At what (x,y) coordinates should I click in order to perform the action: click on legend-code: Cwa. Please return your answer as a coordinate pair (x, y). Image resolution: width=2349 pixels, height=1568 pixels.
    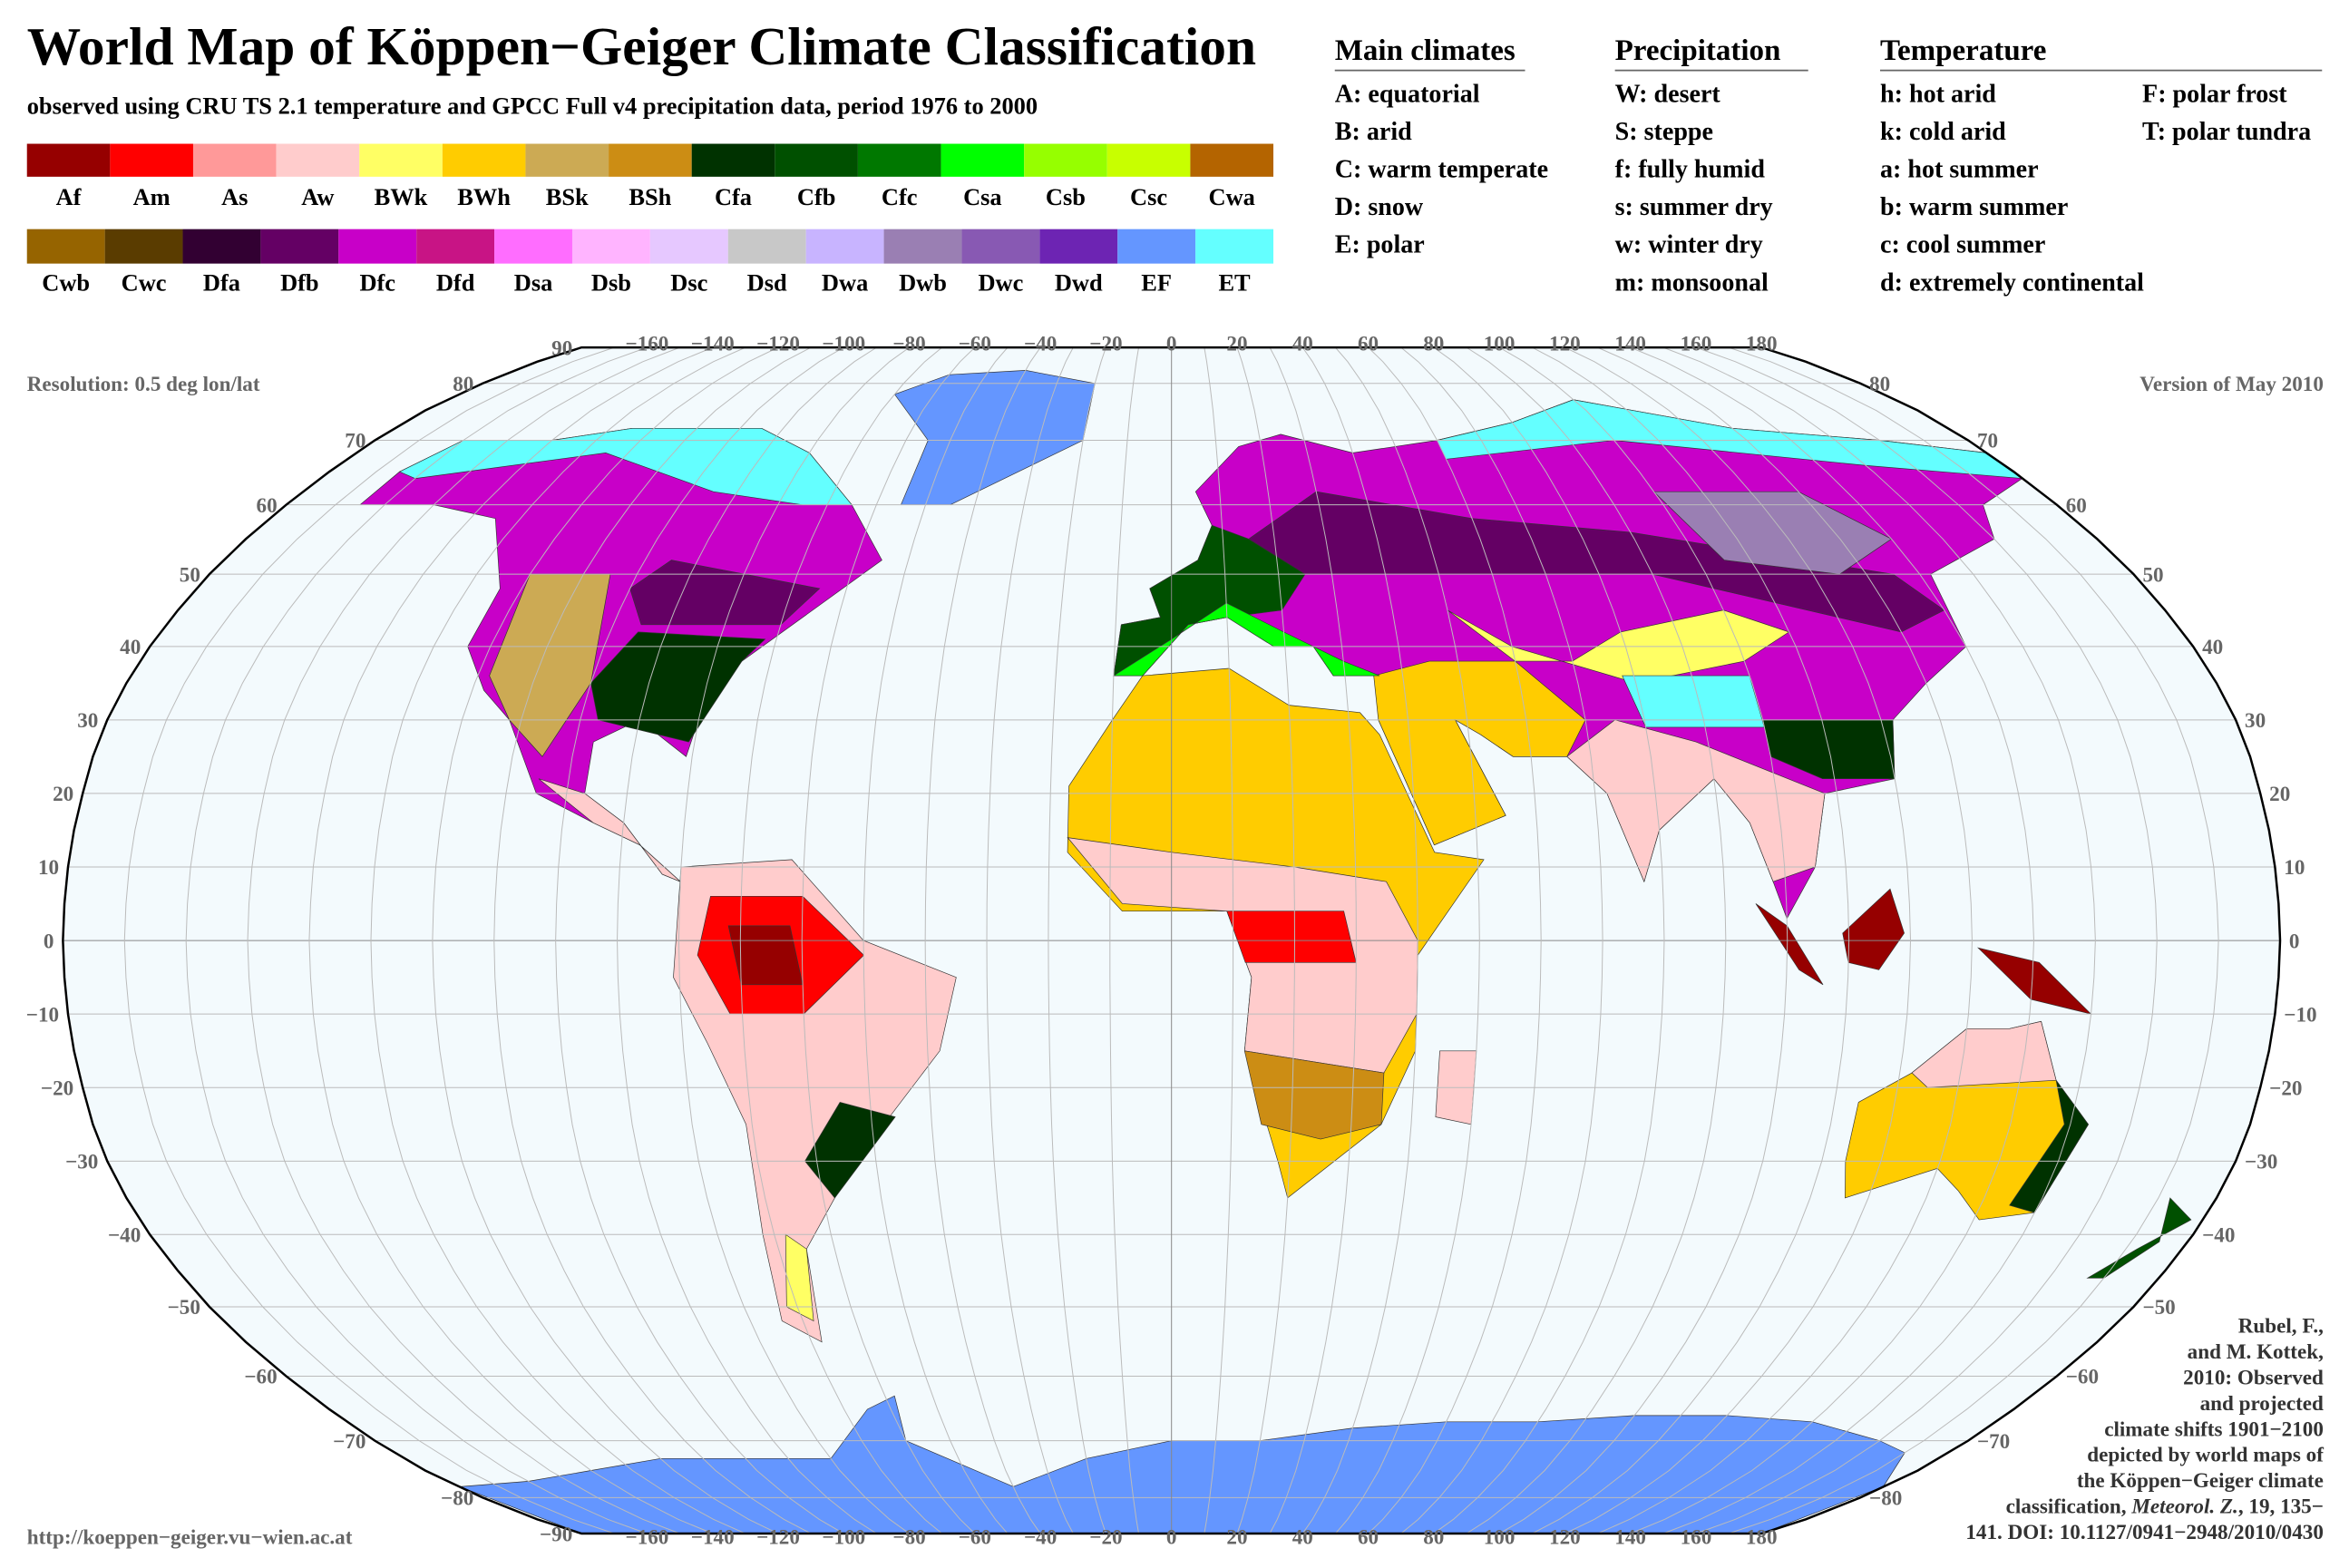
    Looking at the image, I should click on (1232, 196).